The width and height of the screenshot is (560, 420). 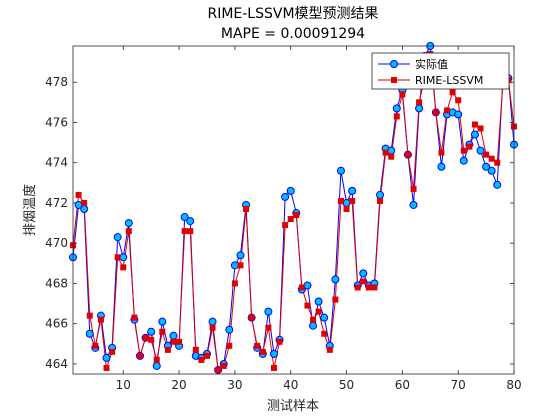 What do you see at coordinates (292, 14) in the screenshot?
I see `chart-title: RIME-LSSVM模型预测结果` at bounding box center [292, 14].